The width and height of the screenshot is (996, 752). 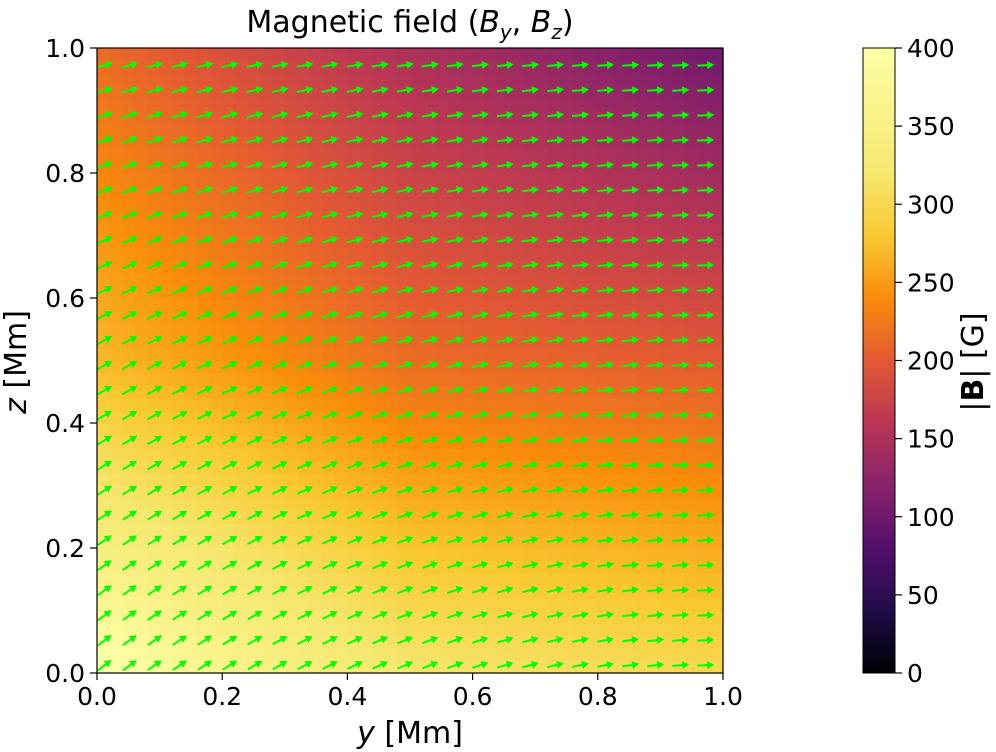 What do you see at coordinates (931, 126) in the screenshot?
I see `colorbar-tick-label: 350` at bounding box center [931, 126].